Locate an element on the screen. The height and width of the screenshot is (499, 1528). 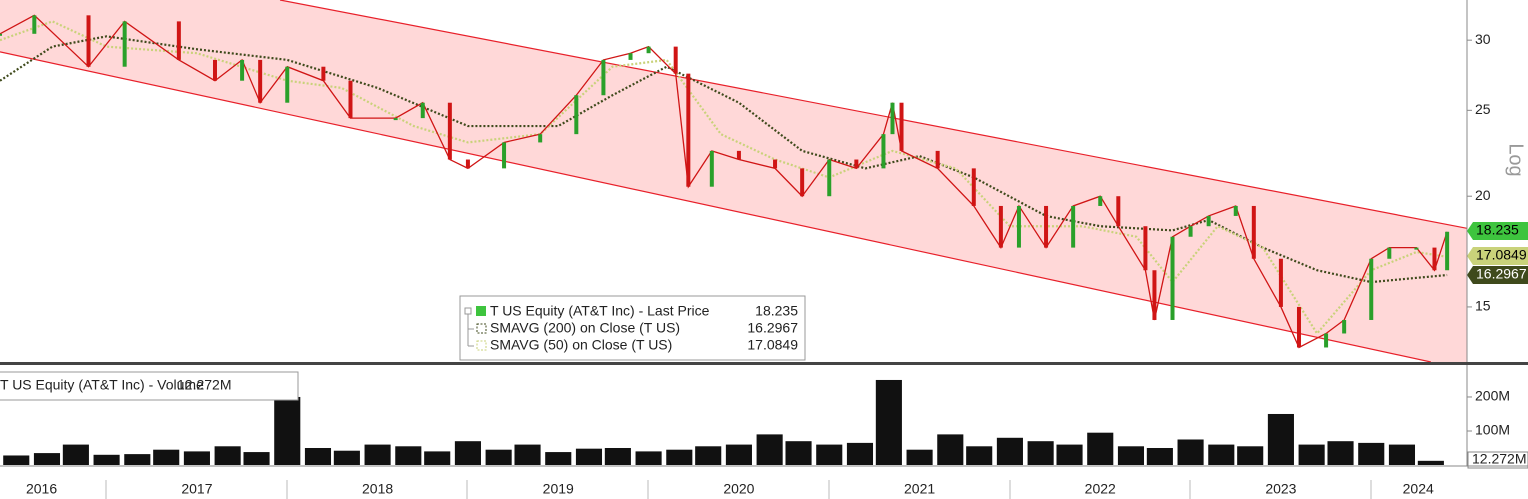
year-separators is located at coordinates (738, 489).